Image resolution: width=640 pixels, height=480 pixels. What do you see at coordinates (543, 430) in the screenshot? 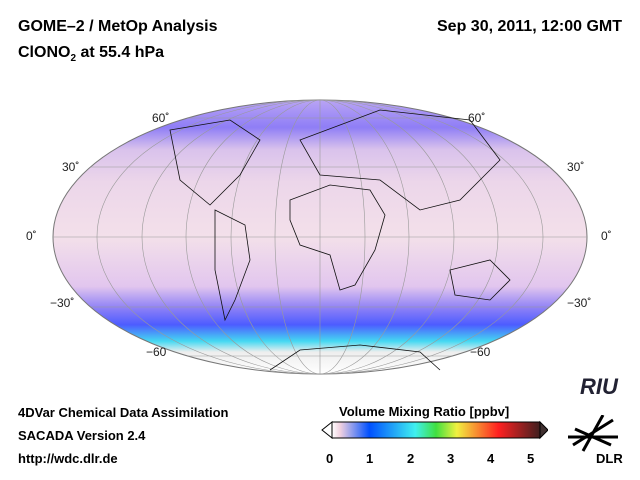
I see `colorbar-high-arrow` at bounding box center [543, 430].